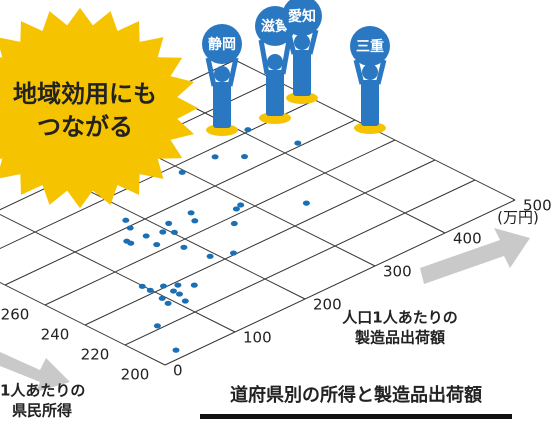 Image resolution: width=556 pixels, height=424 pixels. I want to click on x-tick-label: 0, so click(178, 371).